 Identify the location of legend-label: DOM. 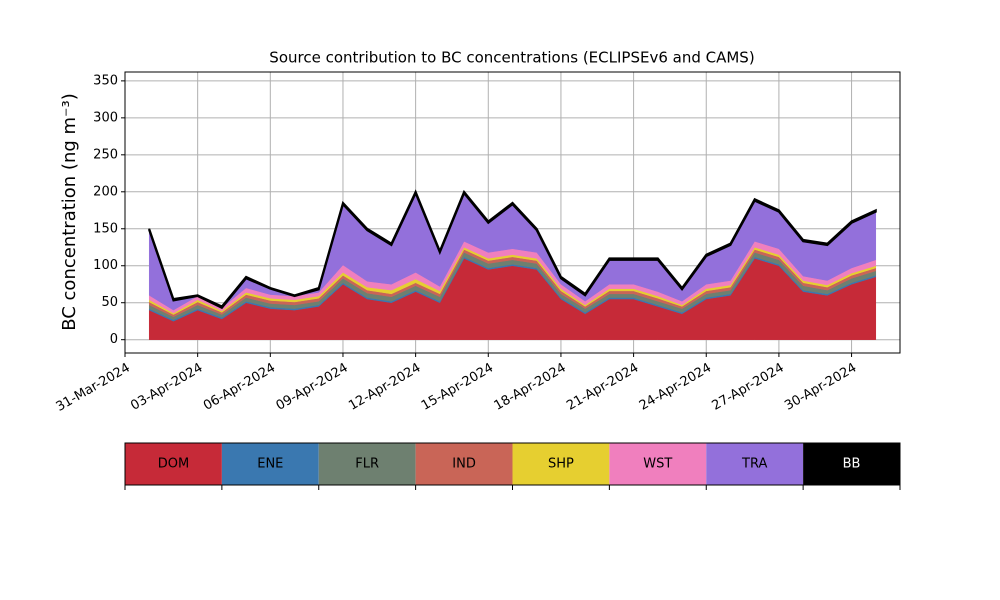
(173, 464).